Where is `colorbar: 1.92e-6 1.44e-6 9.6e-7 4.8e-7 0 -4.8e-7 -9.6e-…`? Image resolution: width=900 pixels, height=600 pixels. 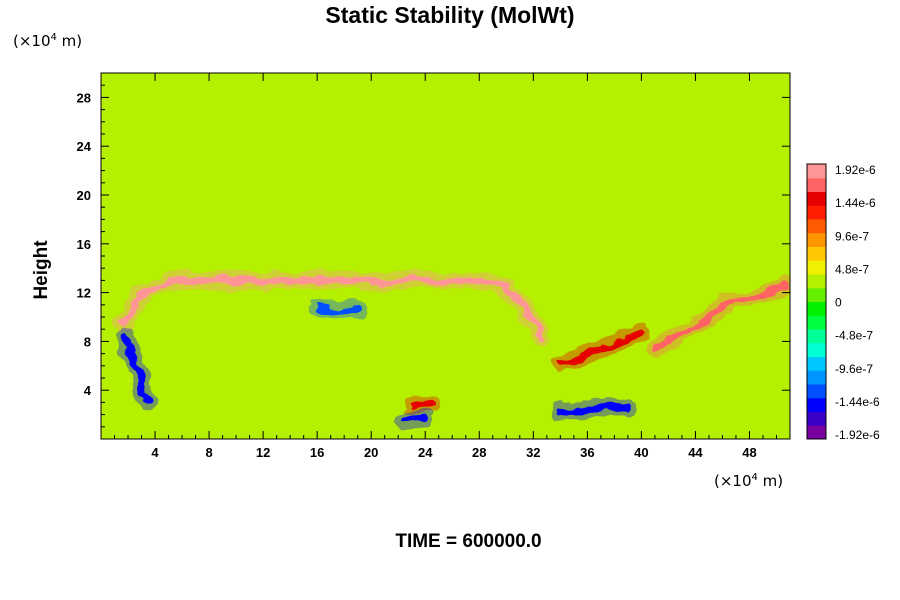 colorbar: 1.92e-6 1.44e-6 9.6e-7 4.8e-7 0 -4.8e-7 -9.6e-… is located at coordinates (843, 302).